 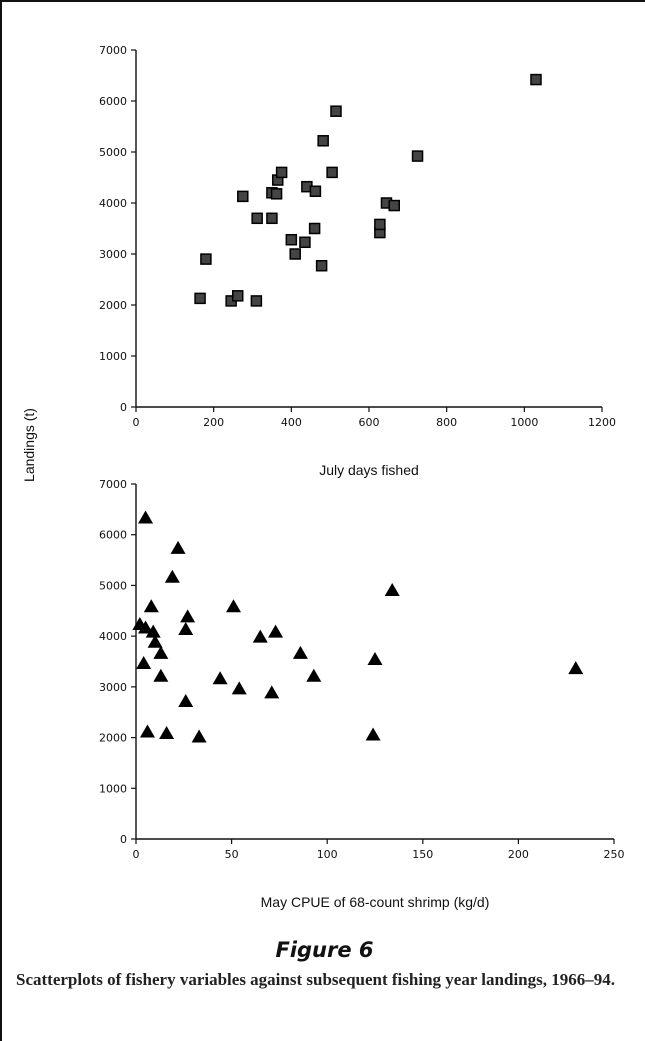 What do you see at coordinates (29, 445) in the screenshot?
I see `y-axis-label: Landings (t)` at bounding box center [29, 445].